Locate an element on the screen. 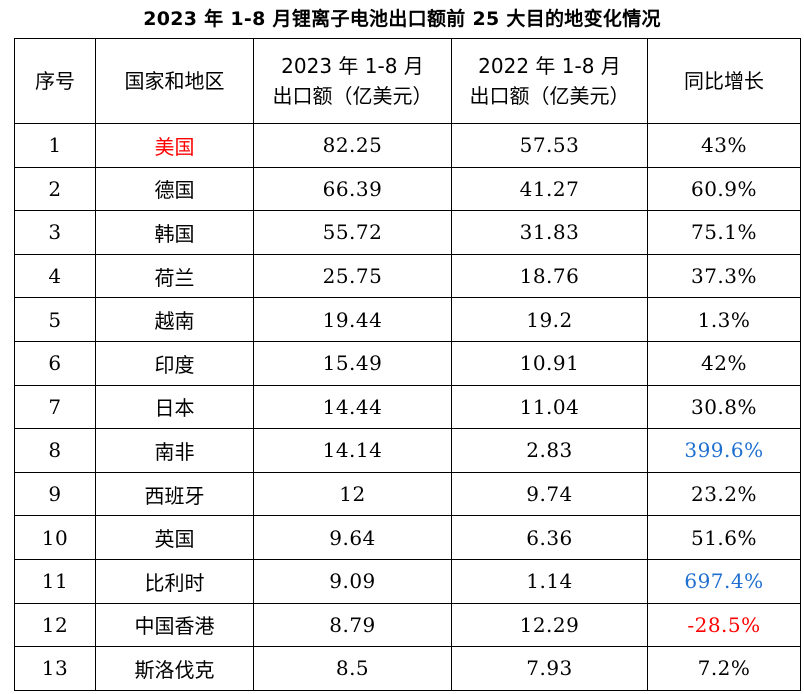  table-row: 4 荷兰 25.75 18.76 37.3% is located at coordinates (407, 276).